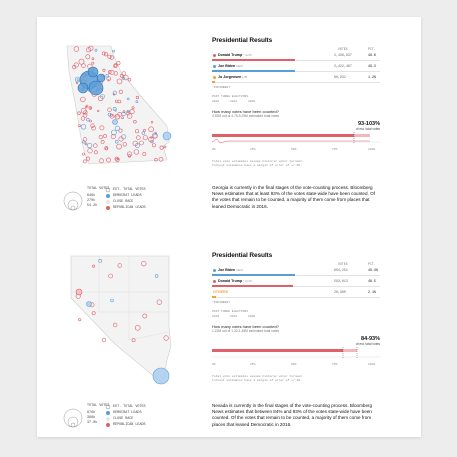  Describe the element at coordinates (296, 282) in the screenshot. I see `candidate-row: Donald Trump* GOP 592,813 48.5` at that location.